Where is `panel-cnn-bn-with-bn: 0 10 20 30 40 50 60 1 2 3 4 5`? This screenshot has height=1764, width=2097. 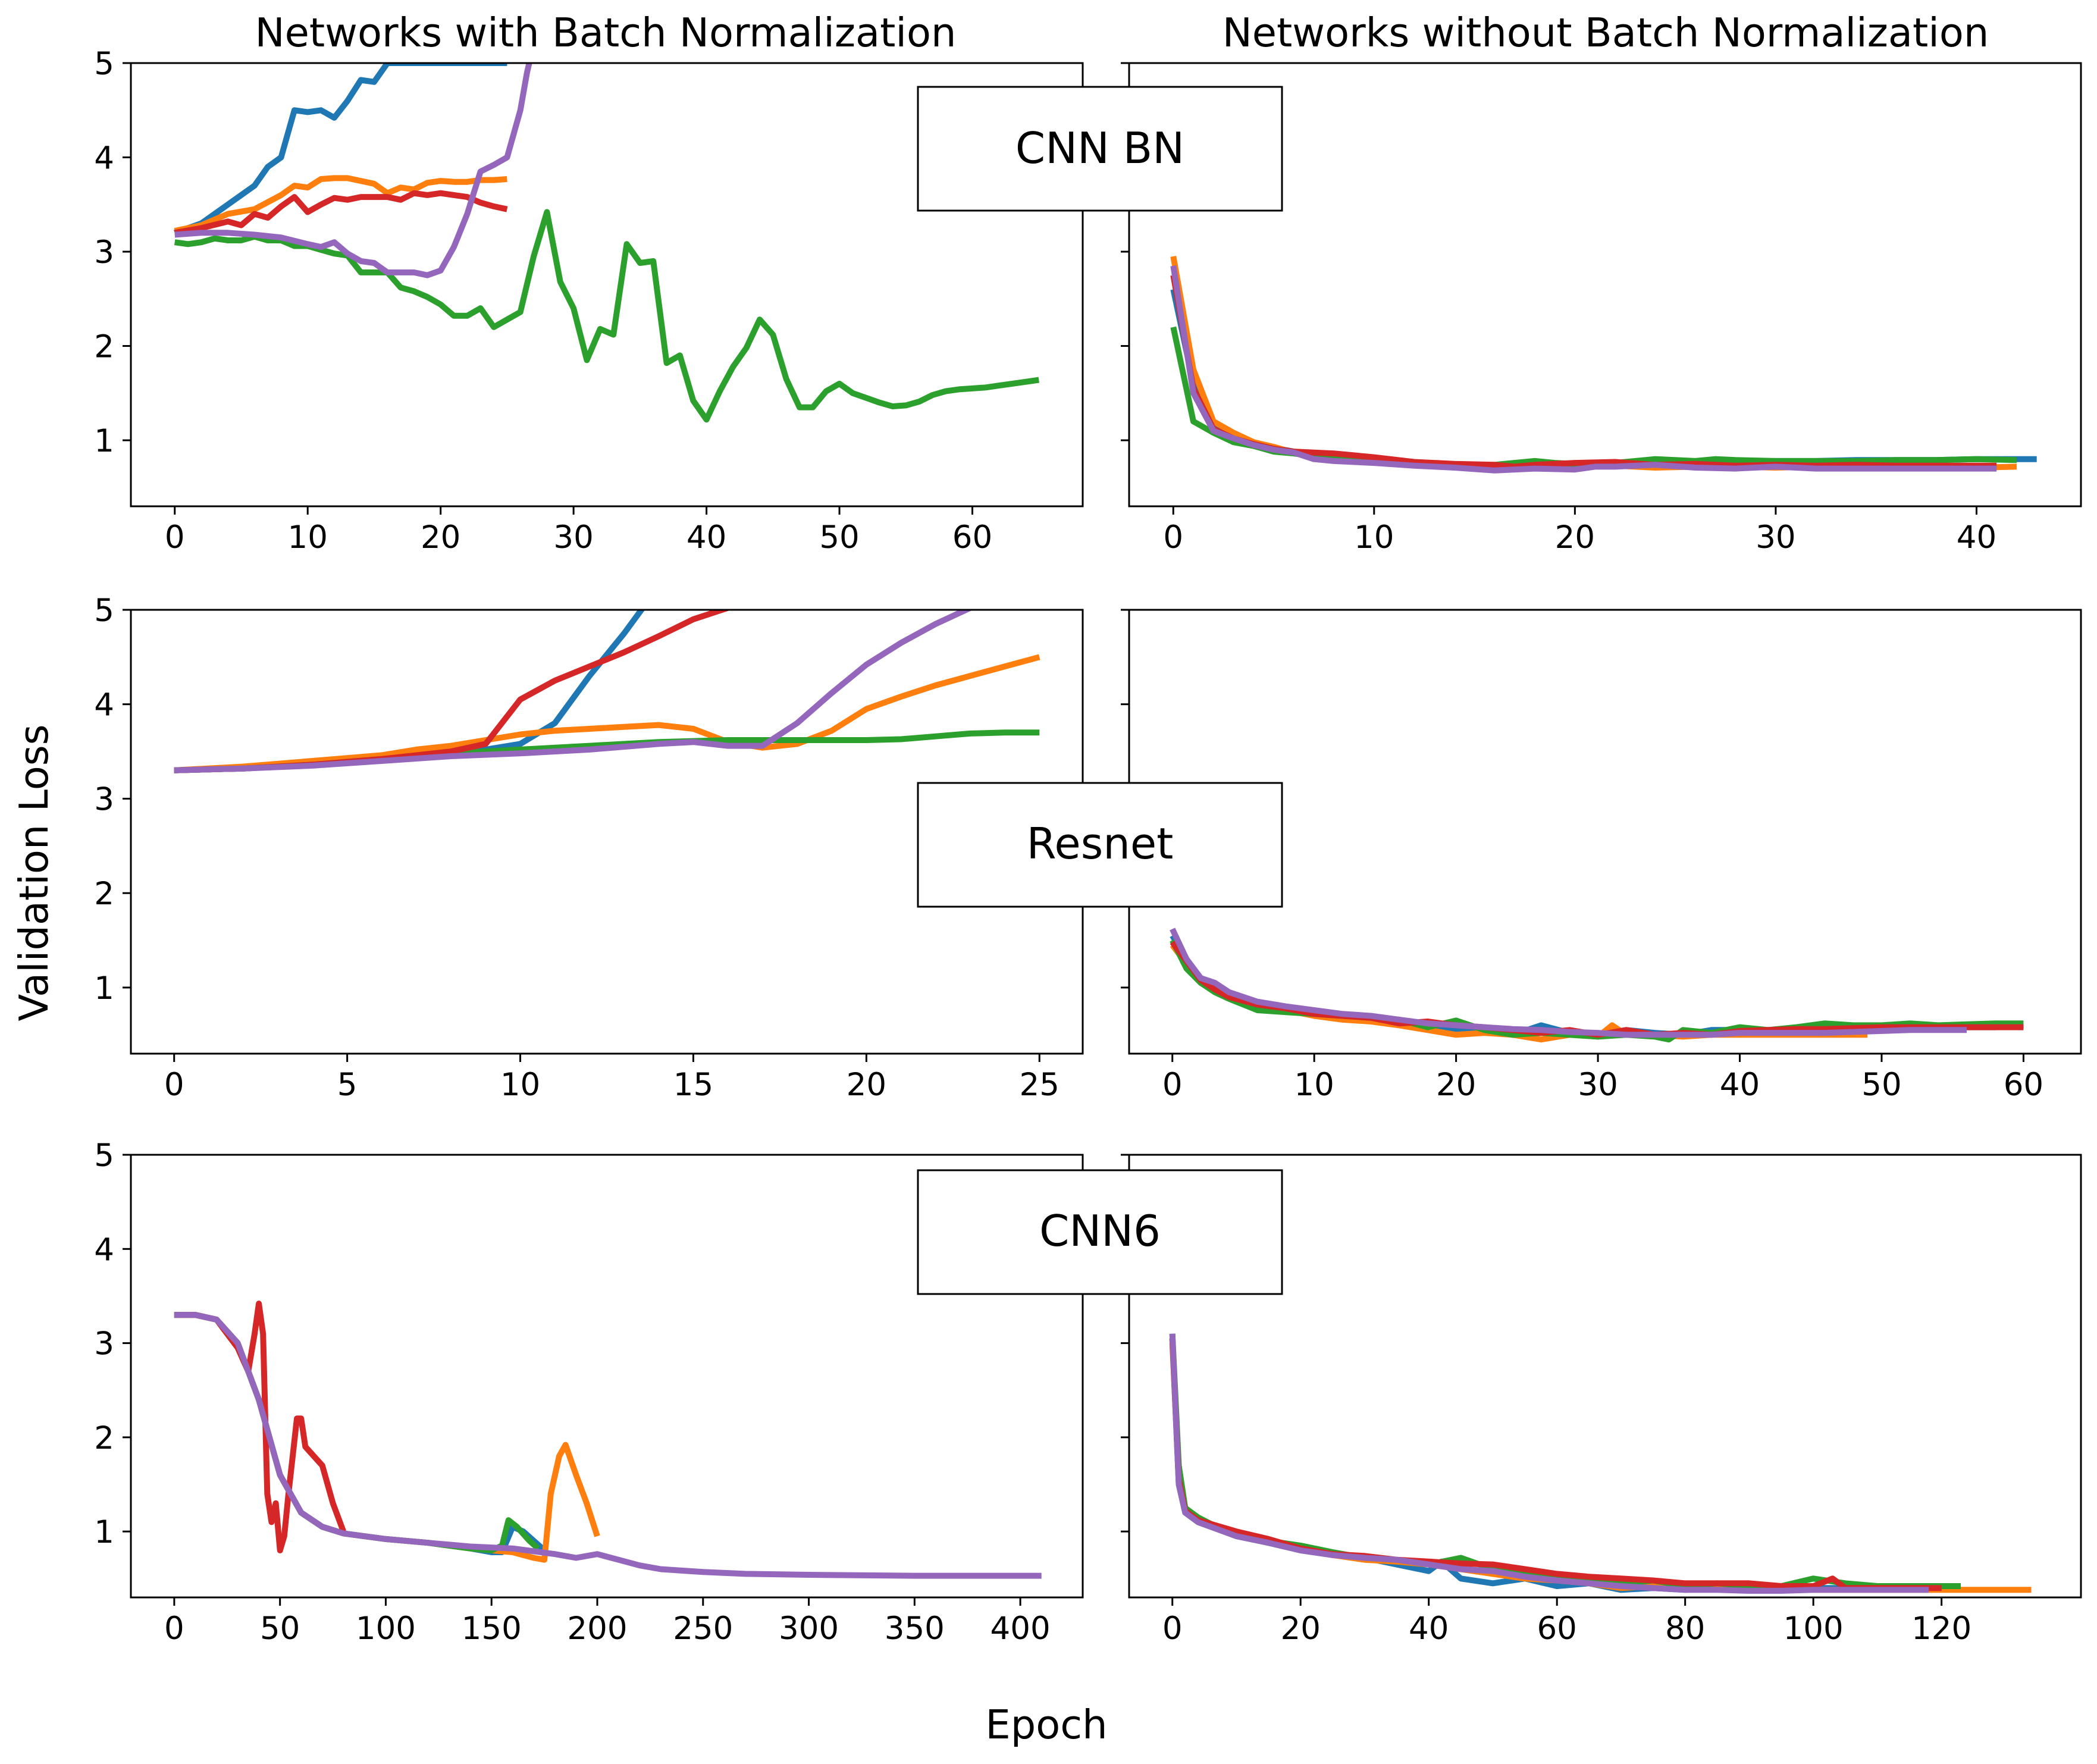
panel-cnn-bn-with-bn: 0 10 20 30 40 50 60 1 2 3 4 5 is located at coordinates (589, 301).